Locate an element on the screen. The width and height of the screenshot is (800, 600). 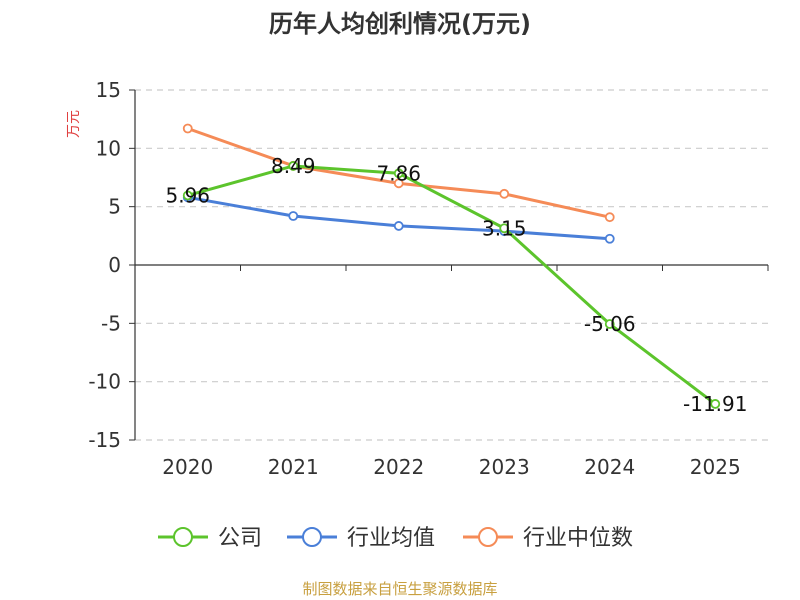
data-label: 7.86 is located at coordinates (398, 173).